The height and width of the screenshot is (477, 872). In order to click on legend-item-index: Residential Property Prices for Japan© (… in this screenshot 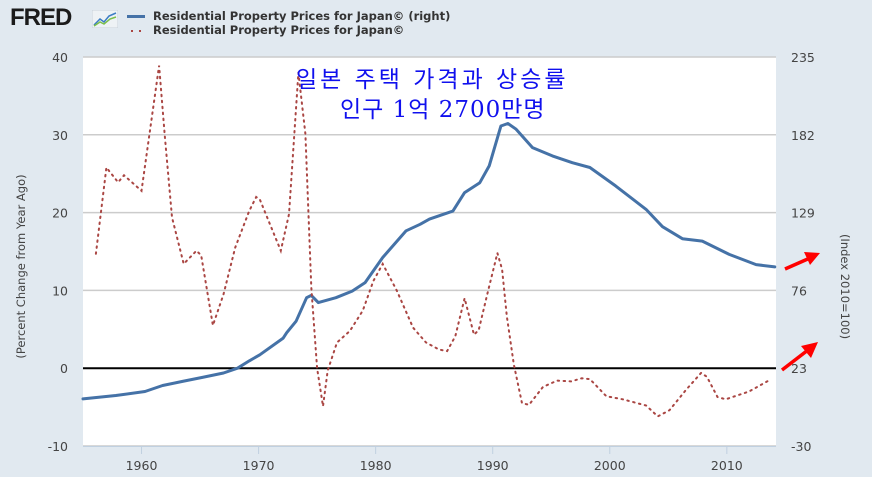, I will do `click(287, 16)`.